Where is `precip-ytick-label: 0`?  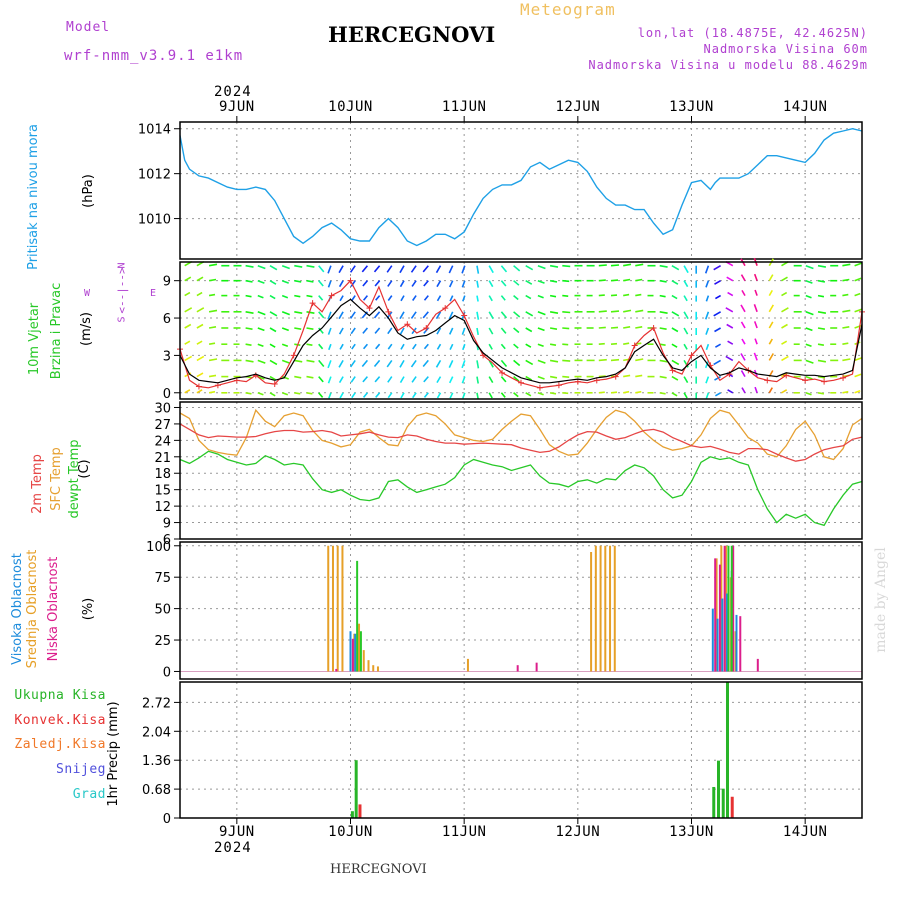
precip-ytick-label: 0 is located at coordinates (167, 819).